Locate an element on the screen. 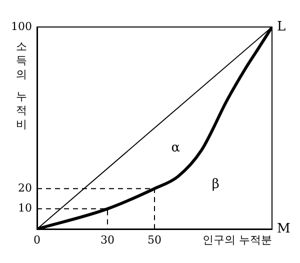  x-tick-label: 50 is located at coordinates (155, 239).